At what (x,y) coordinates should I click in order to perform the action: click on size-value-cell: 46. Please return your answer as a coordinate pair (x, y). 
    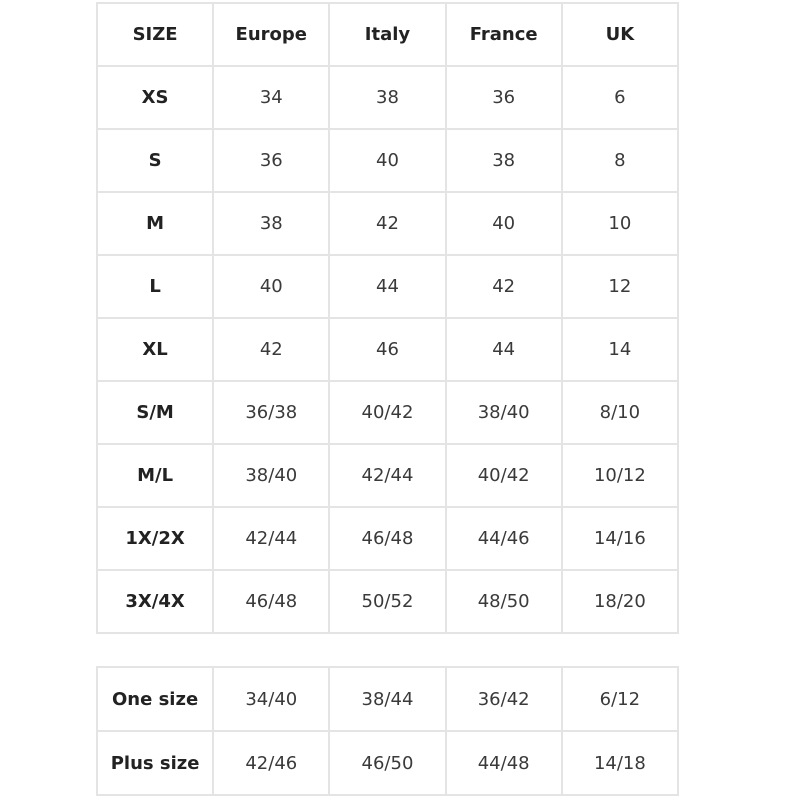
    Looking at the image, I should click on (387, 349).